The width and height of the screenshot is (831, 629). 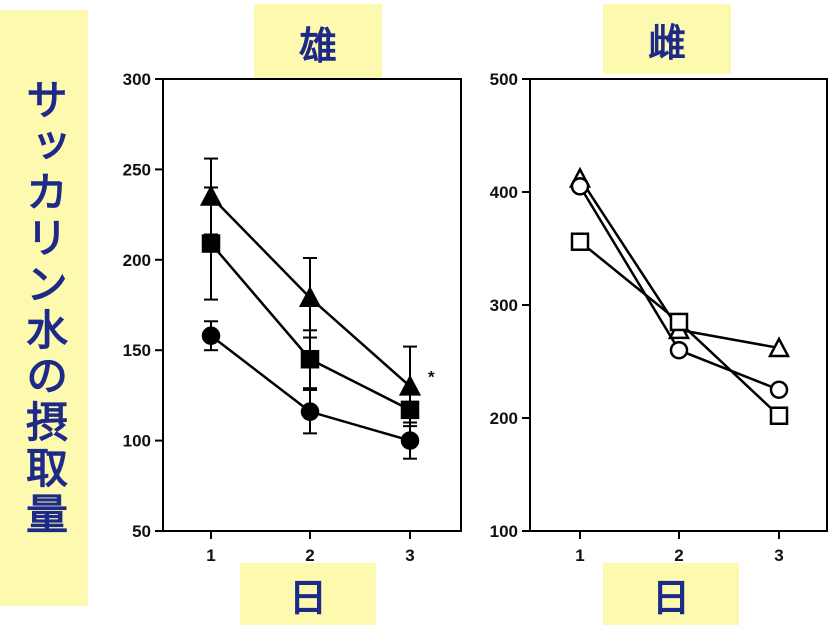 I want to click on panel-0-ytick-label-4: 250, so click(x=137, y=169).